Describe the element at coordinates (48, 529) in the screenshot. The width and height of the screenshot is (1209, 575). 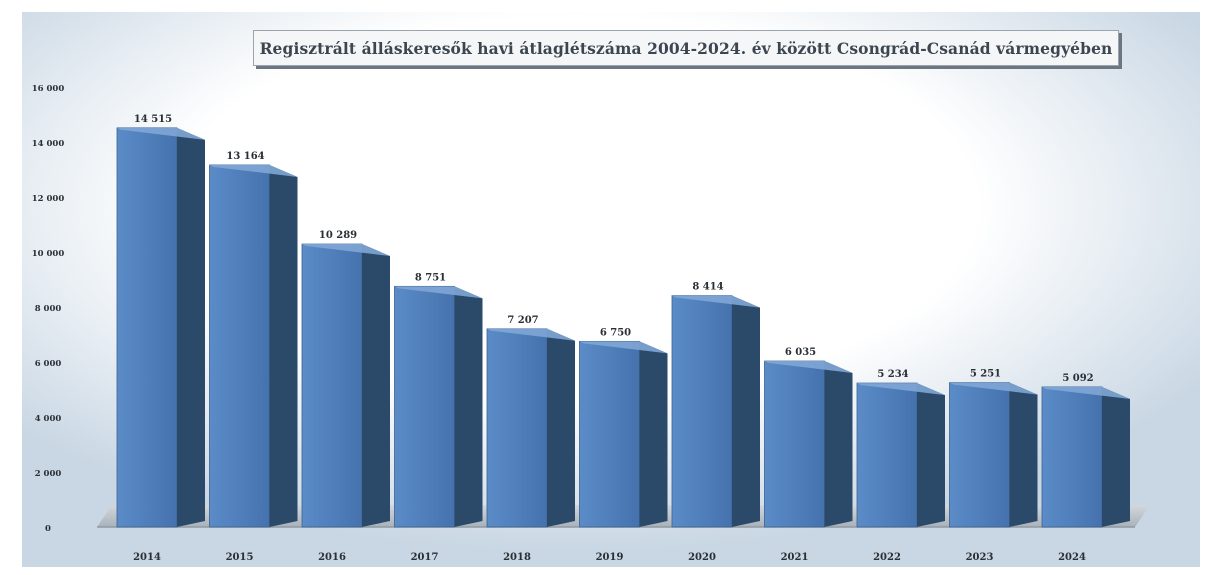
I see `y-tick-label: 0` at that location.